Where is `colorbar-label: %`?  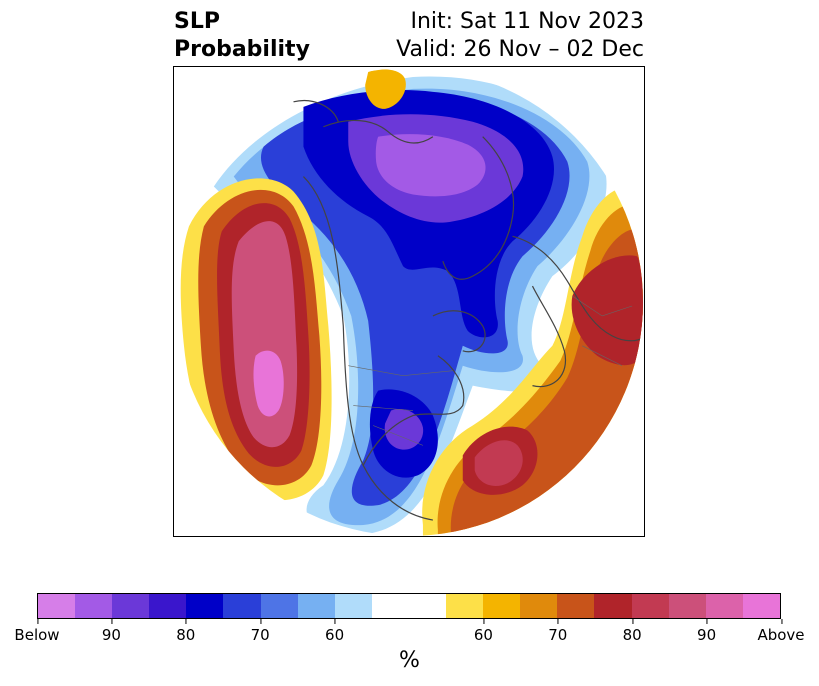
colorbar-label: % is located at coordinates (409, 660).